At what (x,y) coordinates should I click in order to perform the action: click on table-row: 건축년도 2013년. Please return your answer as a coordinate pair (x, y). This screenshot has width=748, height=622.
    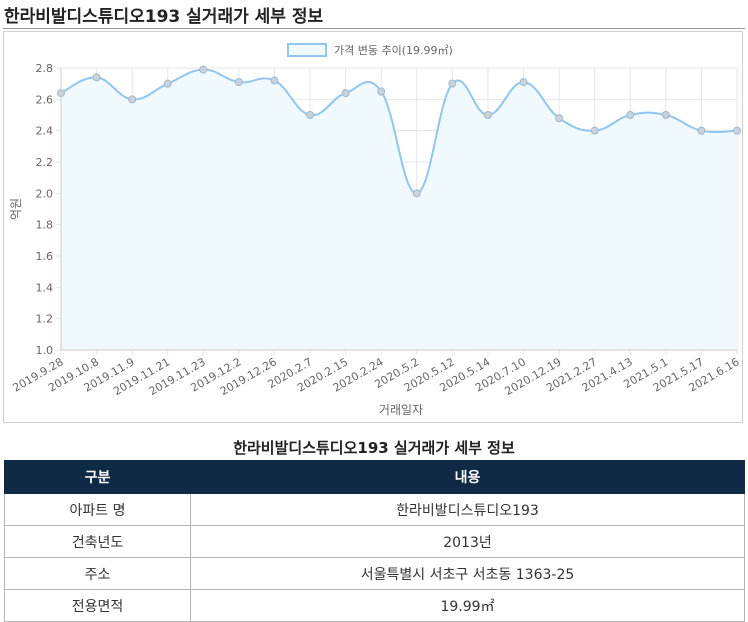
    Looking at the image, I should click on (374, 541).